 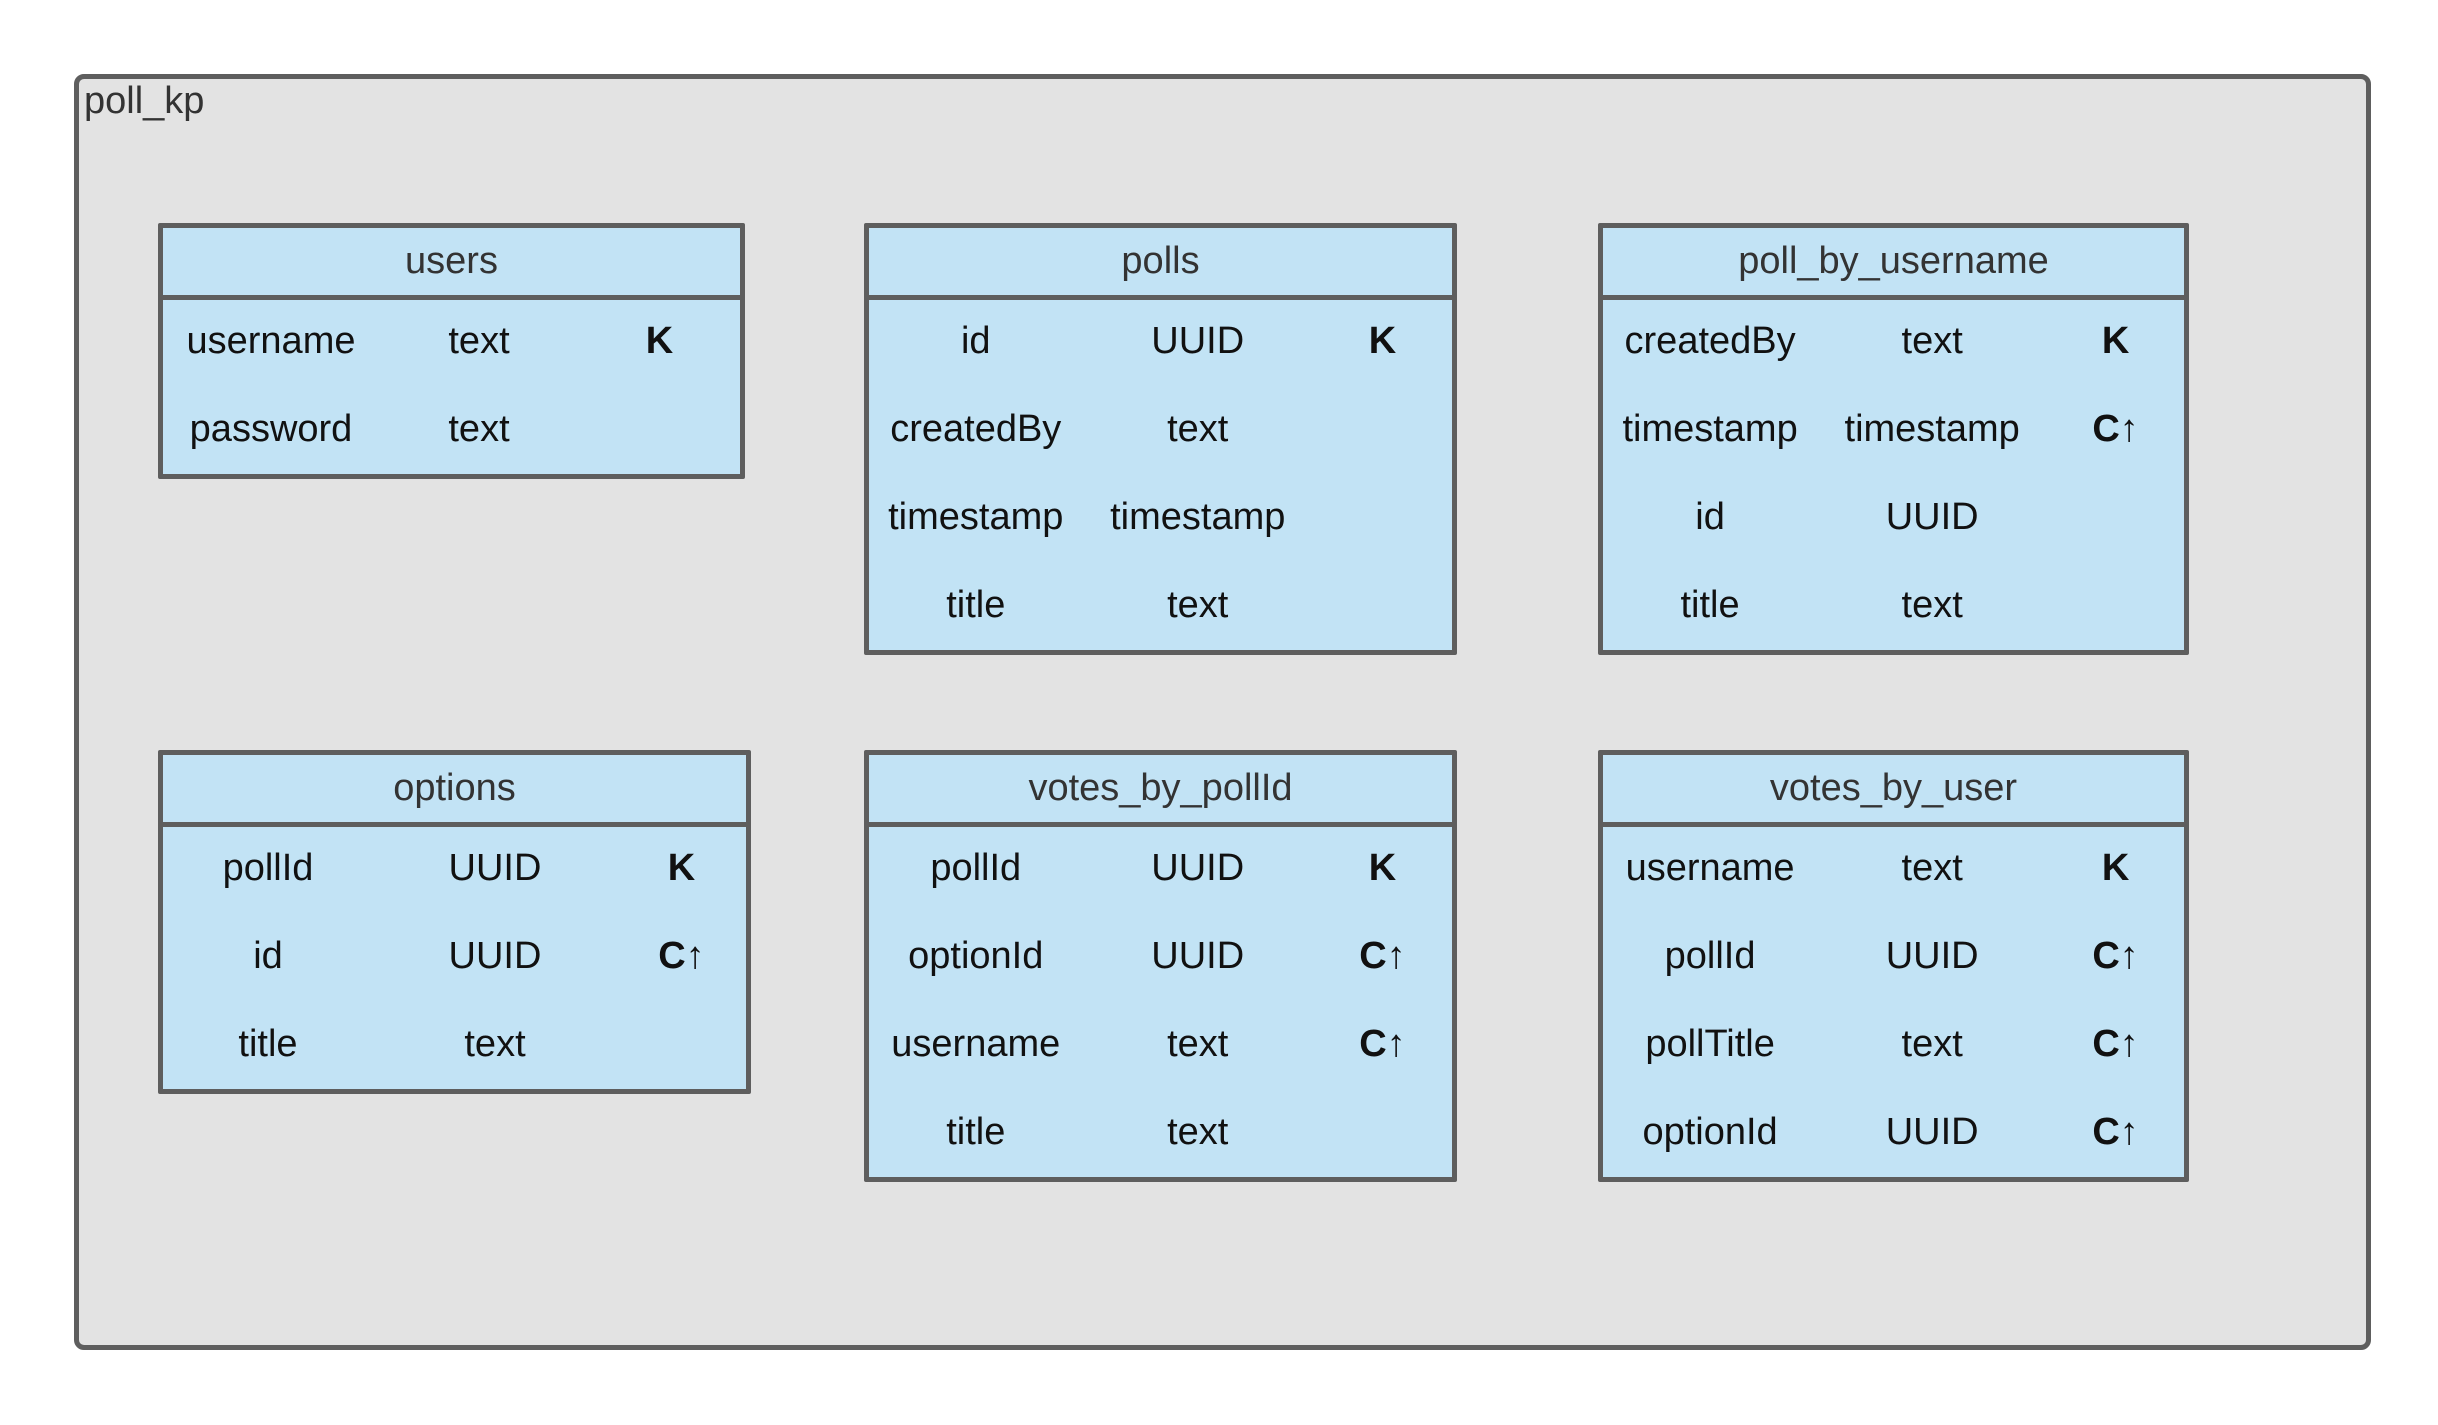 I want to click on column-name: pollTitle, so click(x=1710, y=1044).